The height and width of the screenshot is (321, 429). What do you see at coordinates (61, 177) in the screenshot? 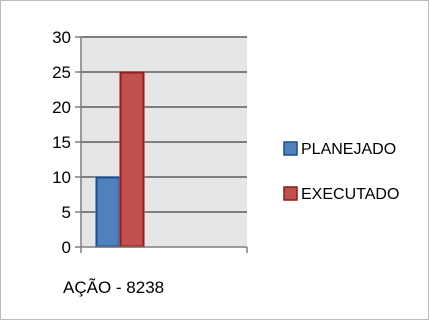
I see `y-tick-label-10: 10` at bounding box center [61, 177].